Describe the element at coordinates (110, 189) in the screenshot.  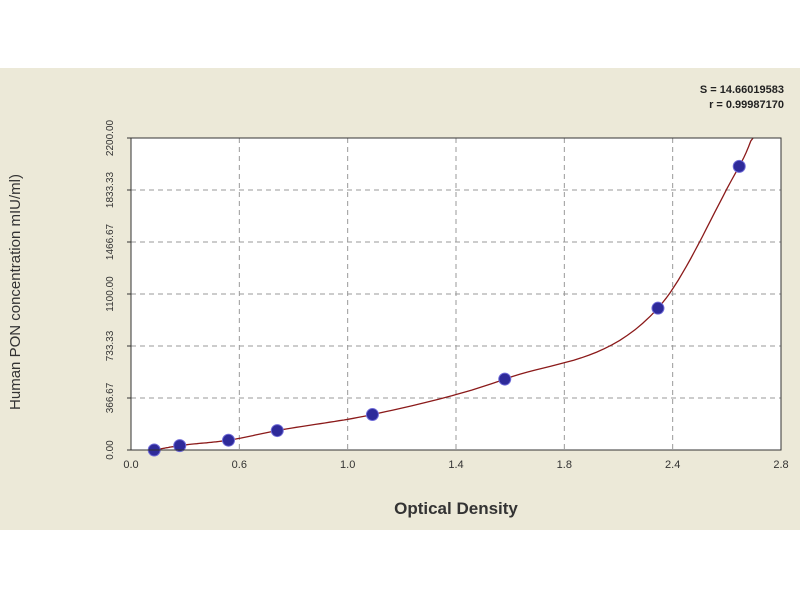
I see `y-tick-label: 1833.33` at that location.